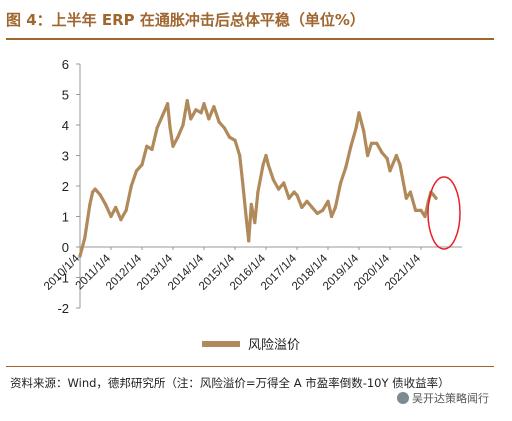  What do you see at coordinates (65, 247) in the screenshot?
I see `y-tick-label: 0` at bounding box center [65, 247].